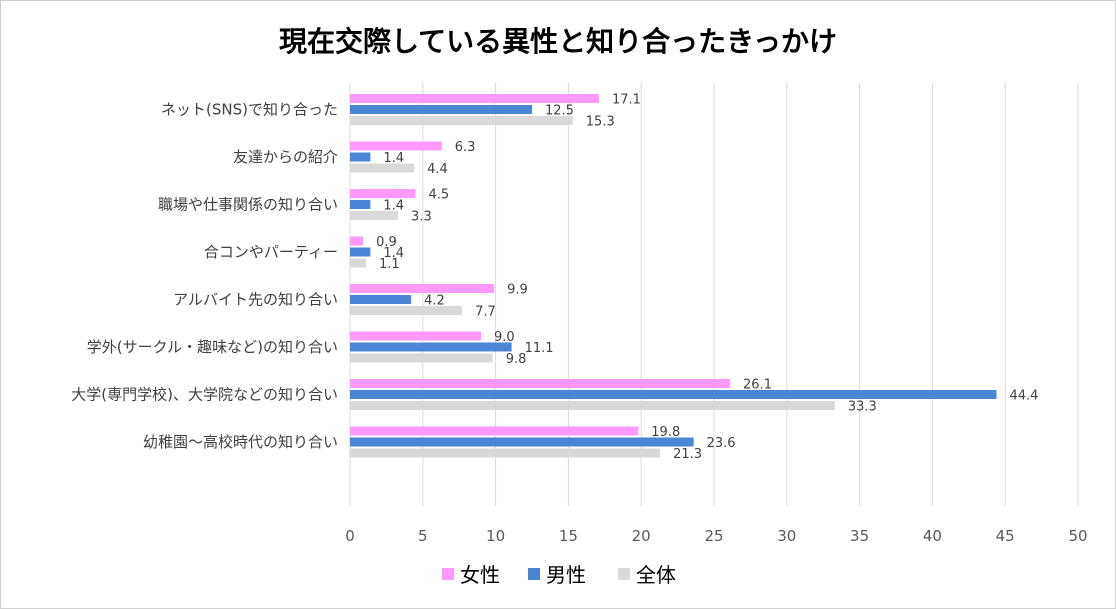  I want to click on data-label-1-4: 4.2, so click(434, 301).